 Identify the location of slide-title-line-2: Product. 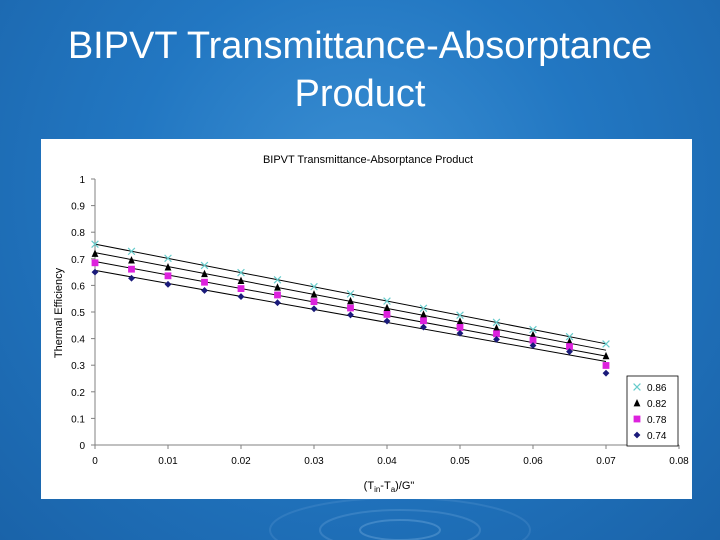
(360, 94).